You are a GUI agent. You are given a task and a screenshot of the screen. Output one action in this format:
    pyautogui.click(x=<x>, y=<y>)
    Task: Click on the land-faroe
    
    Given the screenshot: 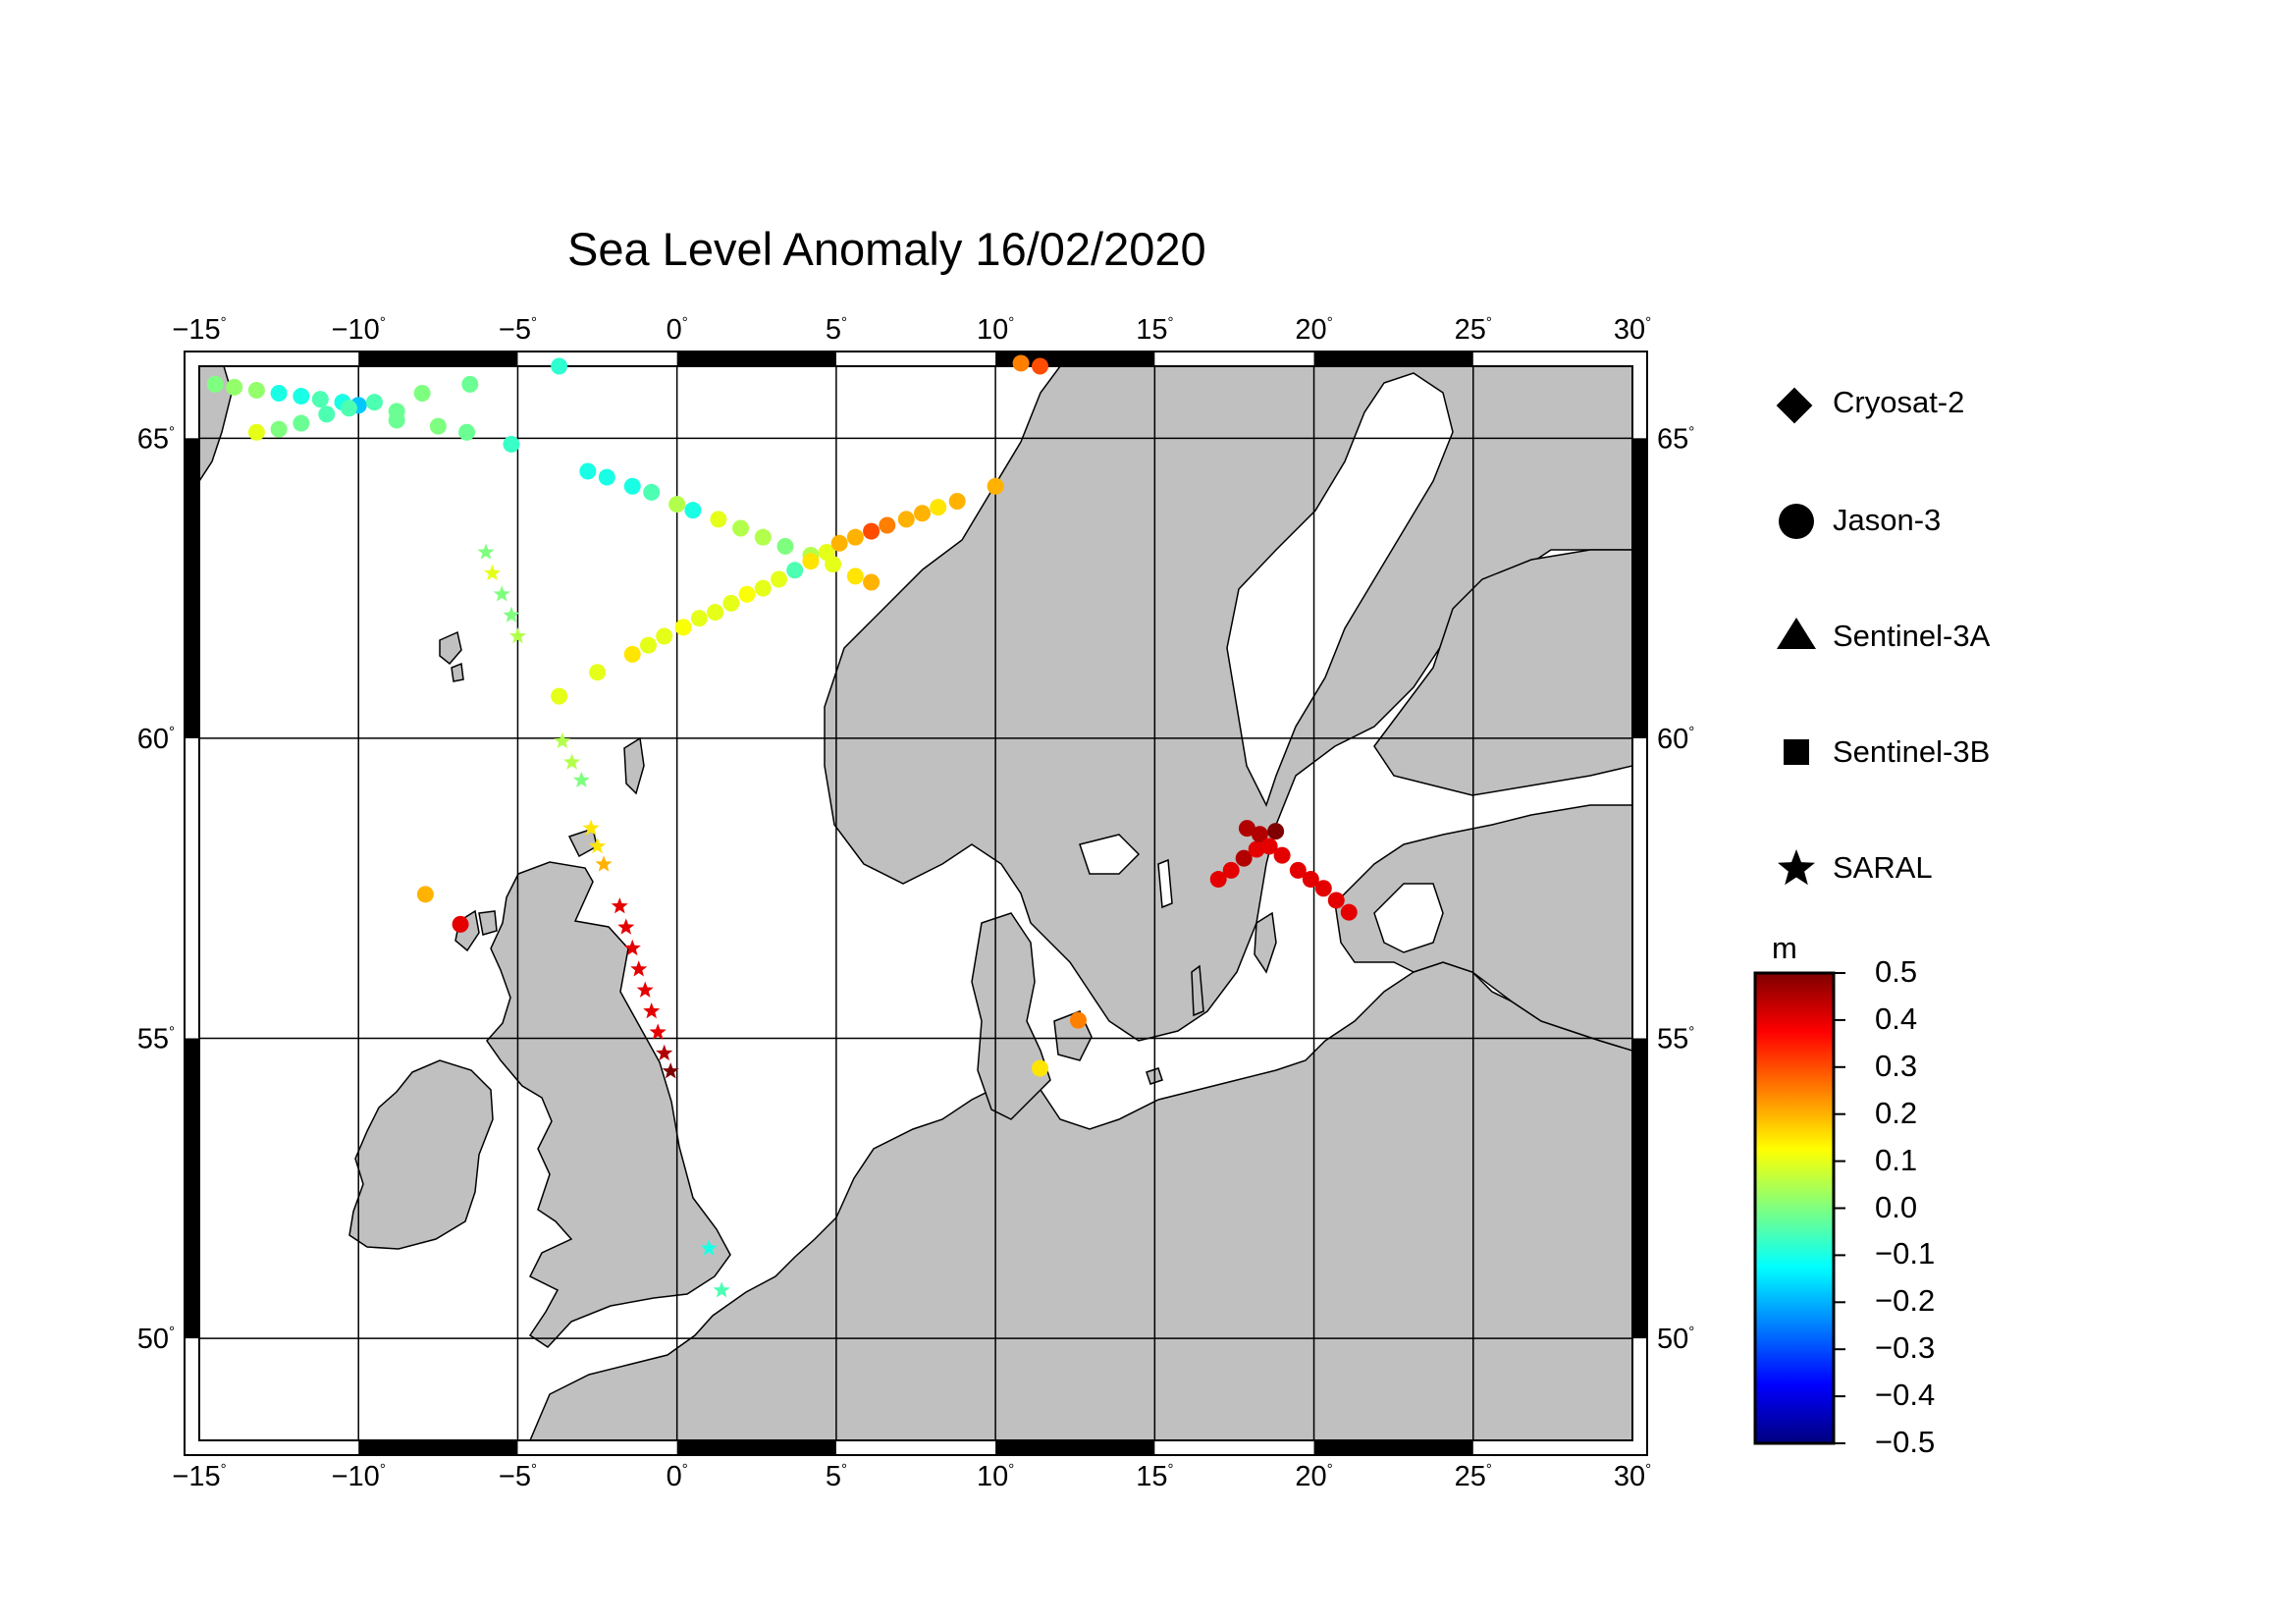 What is the action you would take?
    pyautogui.click(x=450, y=648)
    